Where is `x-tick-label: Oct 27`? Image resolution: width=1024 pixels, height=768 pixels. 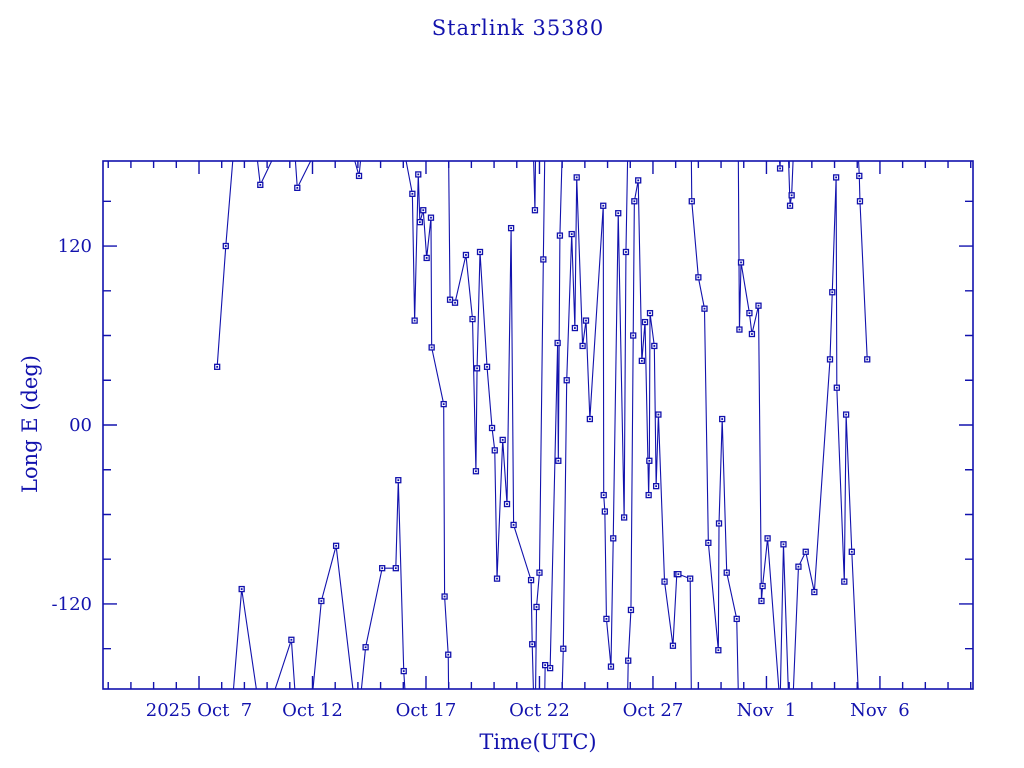
x-tick-label: Oct 27 is located at coordinates (653, 710).